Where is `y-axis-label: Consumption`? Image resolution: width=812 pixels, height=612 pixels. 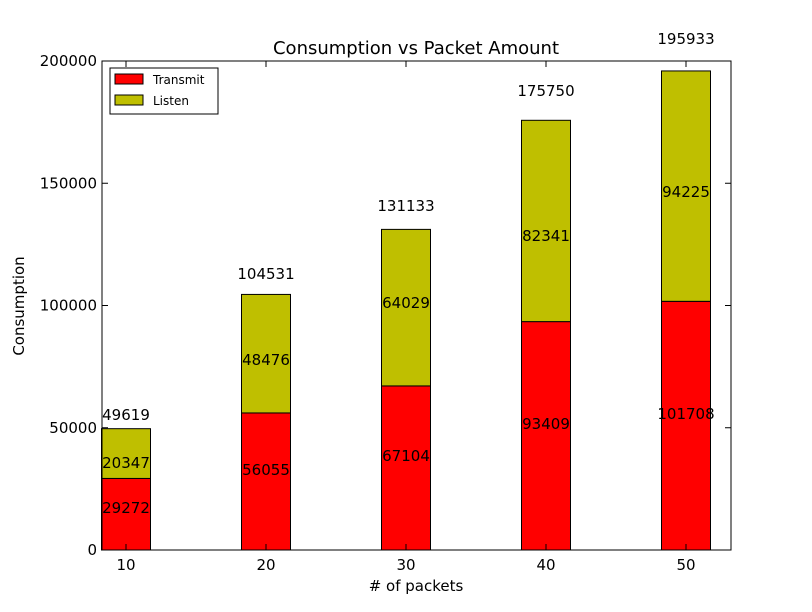 y-axis-label: Consumption is located at coordinates (19, 305).